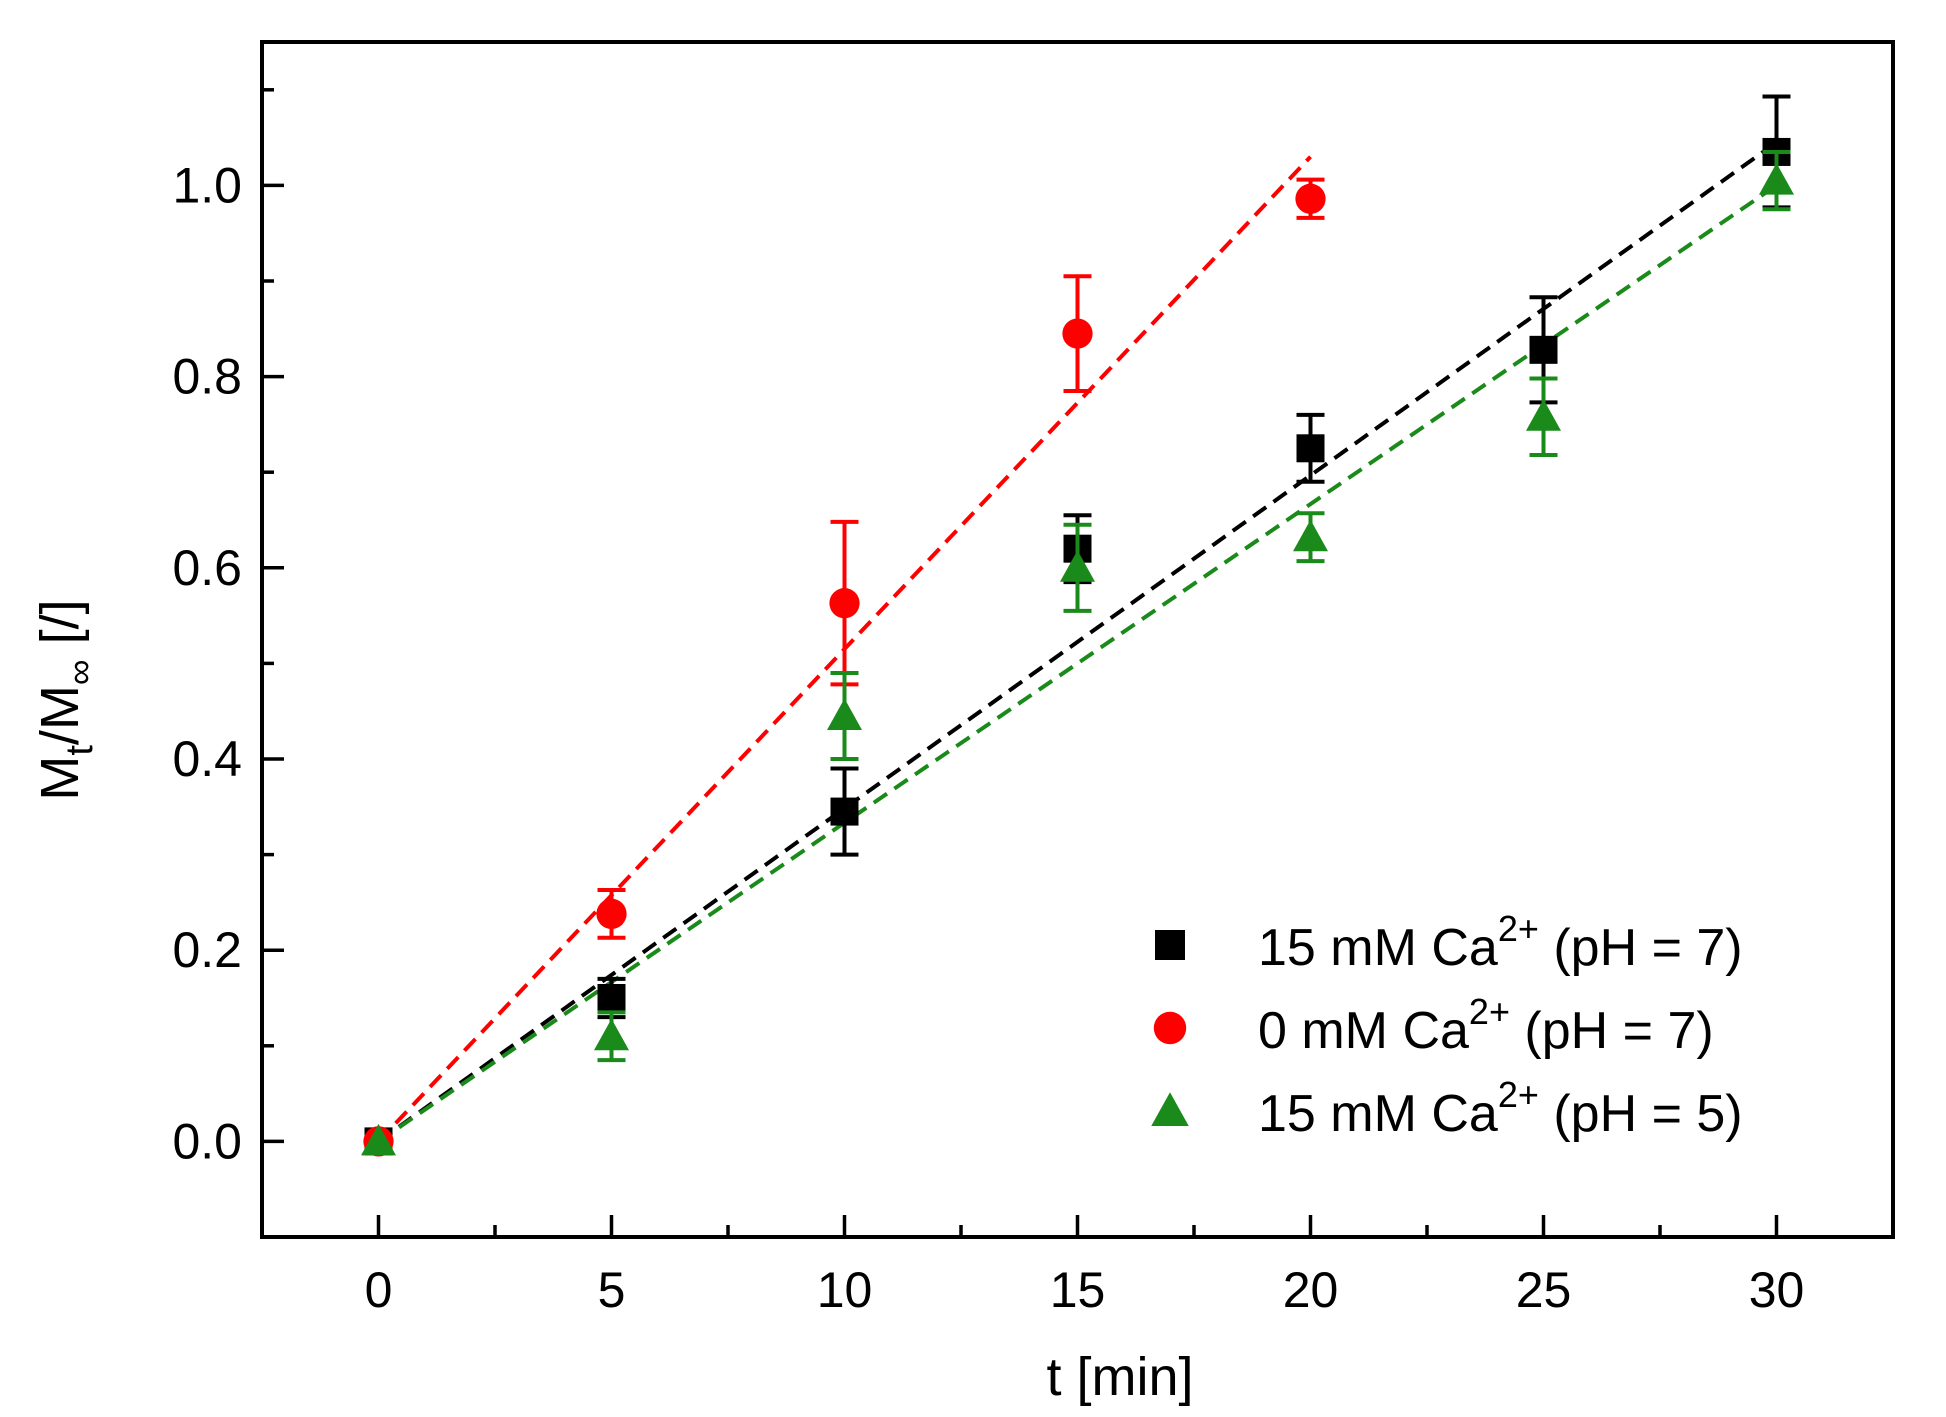 This screenshot has height=1417, width=1946. I want to click on y-axis-title-unit: [/], so click(60, 629).